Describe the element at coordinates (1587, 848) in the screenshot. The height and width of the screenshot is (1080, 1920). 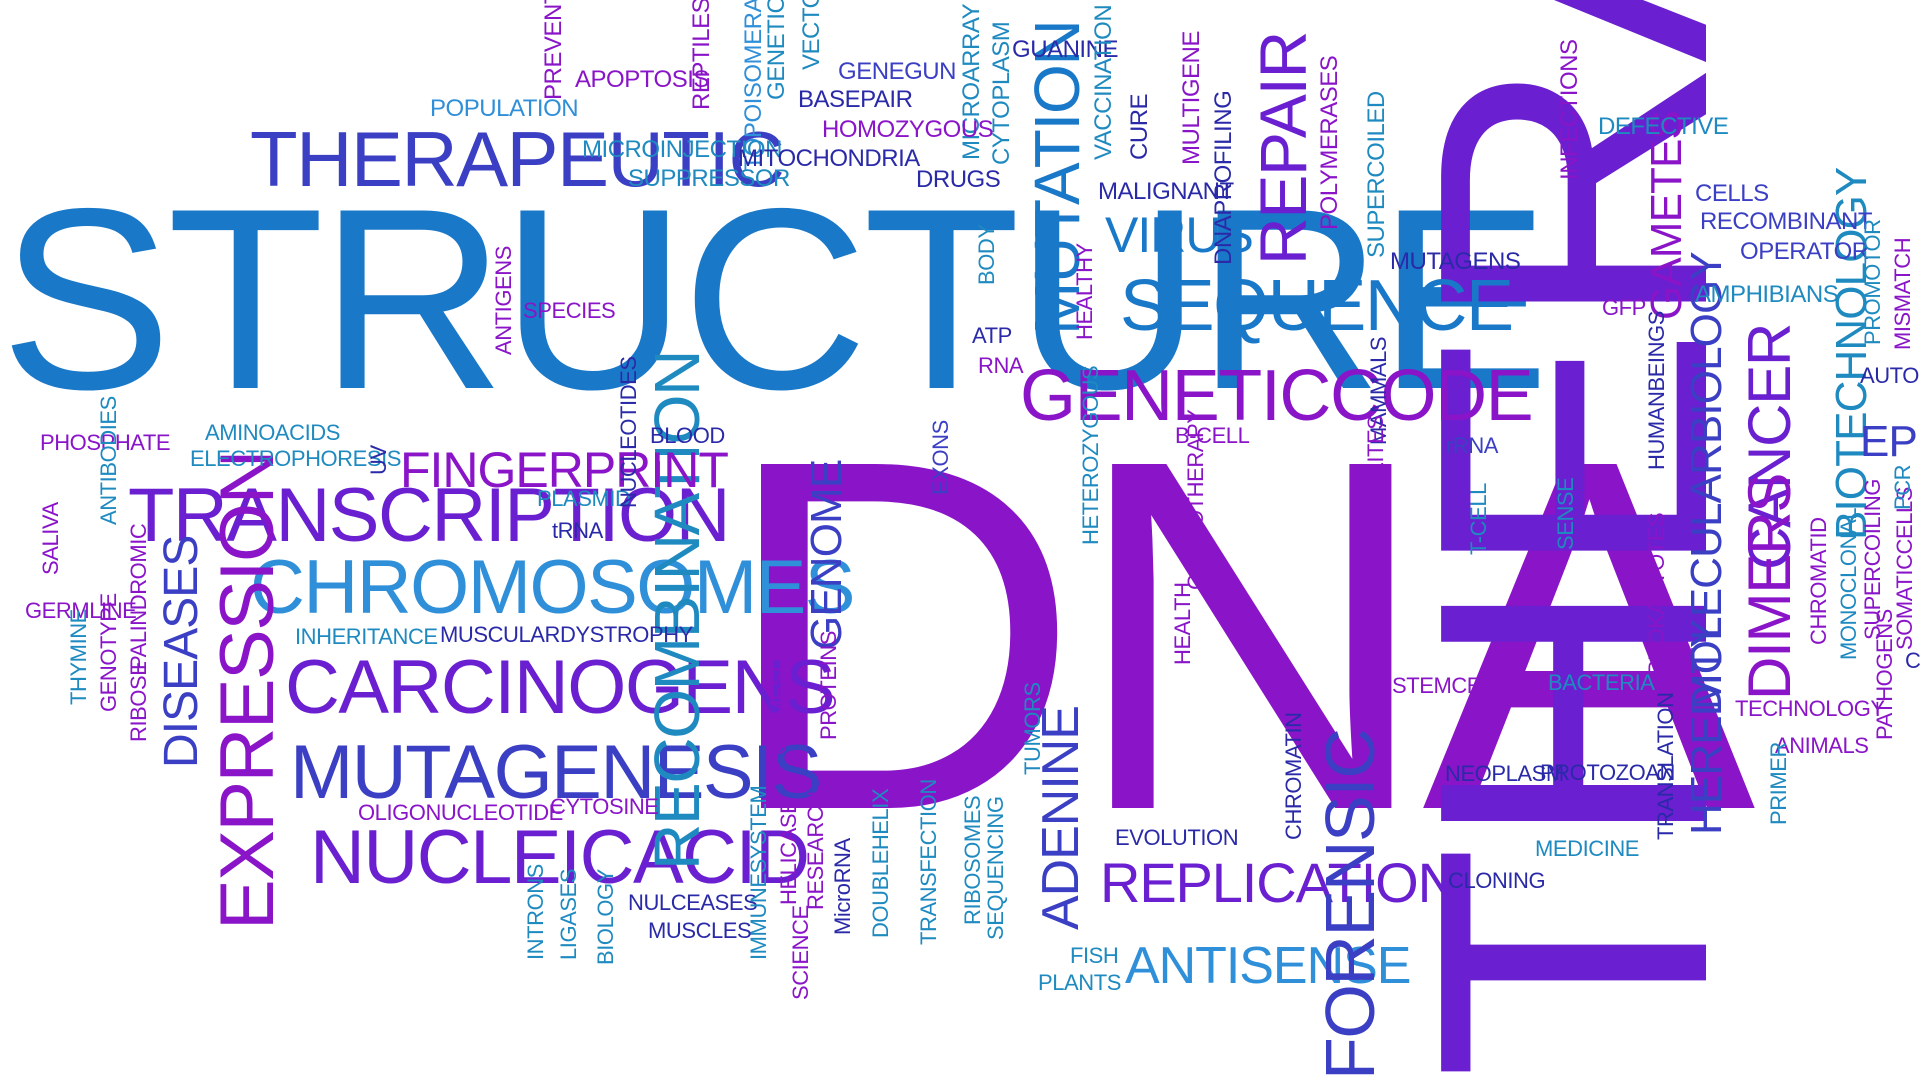
I see `word-medicine: MEDICINE` at that location.